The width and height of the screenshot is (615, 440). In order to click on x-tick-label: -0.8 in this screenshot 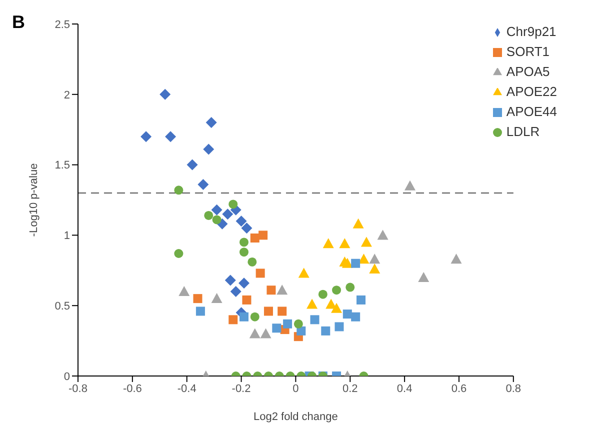, I will do `click(78, 388)`.